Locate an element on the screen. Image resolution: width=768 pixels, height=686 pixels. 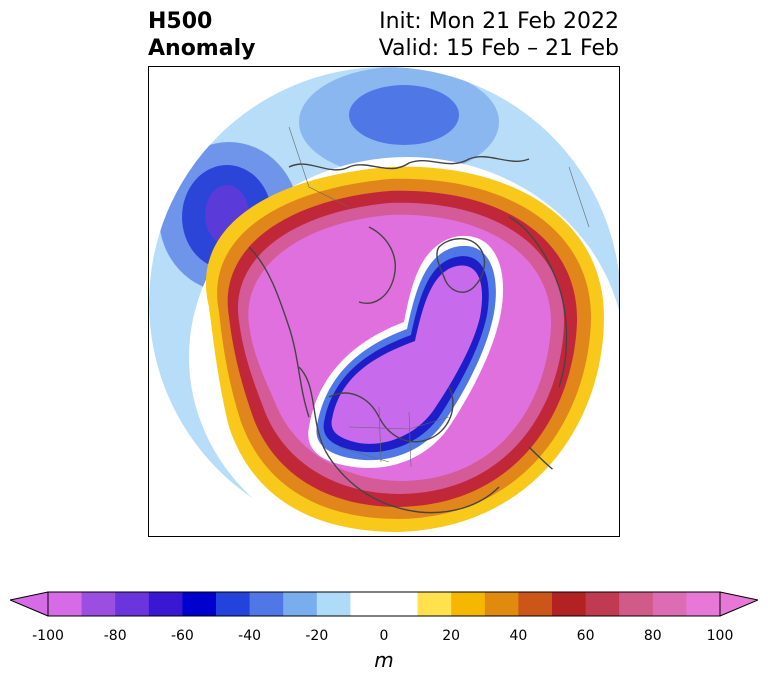
title-variable: H500 is located at coordinates (180, 21).